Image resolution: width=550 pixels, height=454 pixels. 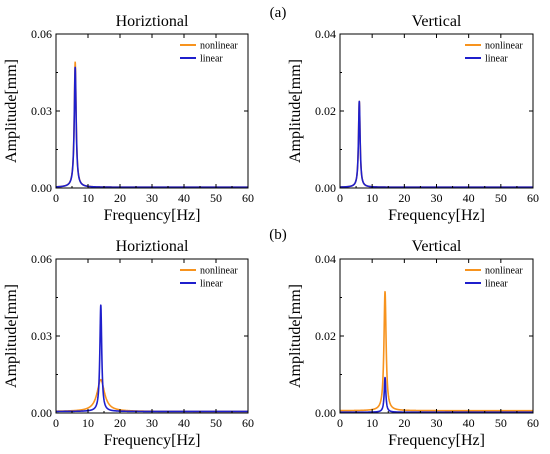 I want to click on row-label-a: (a), so click(x=278, y=13).